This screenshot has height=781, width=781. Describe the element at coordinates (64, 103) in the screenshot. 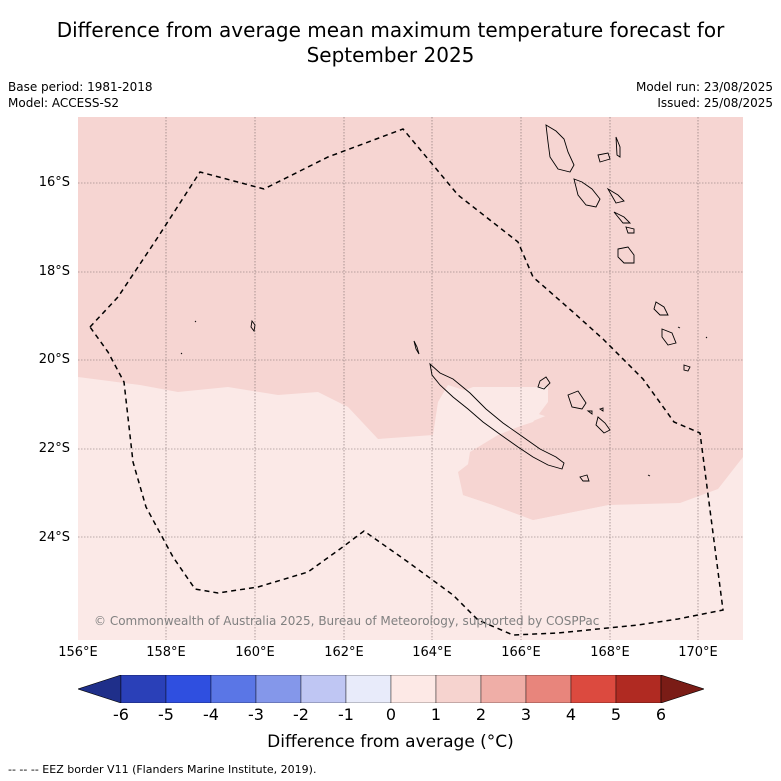

I see `model-name: Model: ACCESS-S2` at that location.